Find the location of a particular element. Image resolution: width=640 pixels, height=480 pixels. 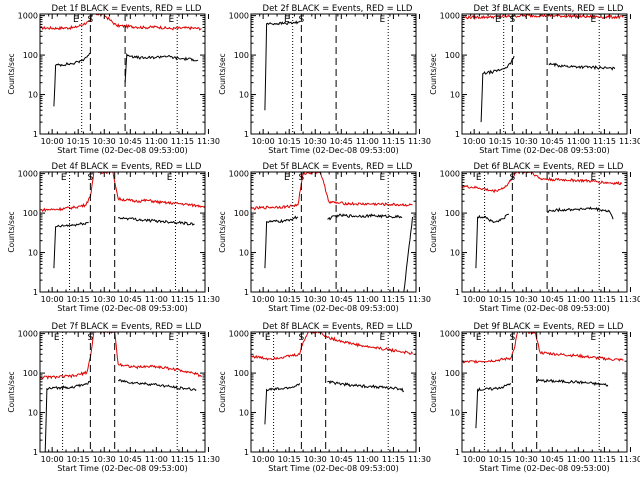

panel-title: Det 7f BLACK = Events, RED = LLD is located at coordinates (127, 327).